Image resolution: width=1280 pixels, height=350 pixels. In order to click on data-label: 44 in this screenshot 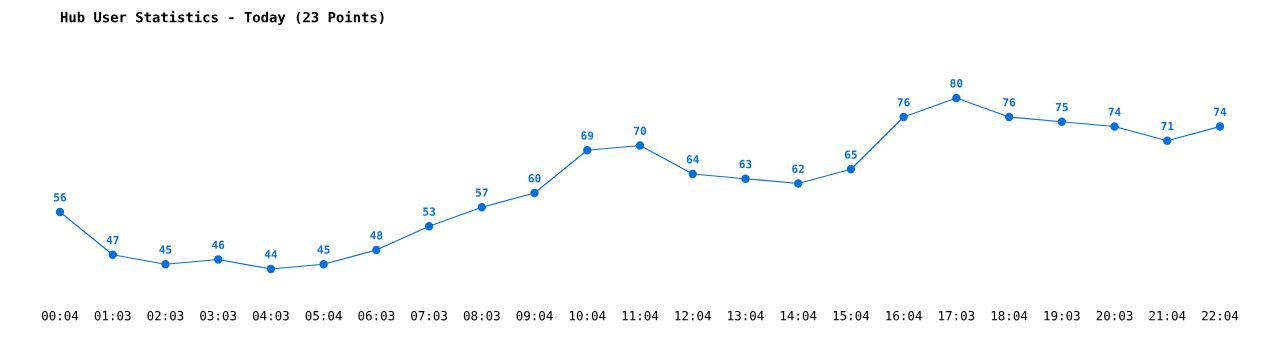, I will do `click(271, 254)`.